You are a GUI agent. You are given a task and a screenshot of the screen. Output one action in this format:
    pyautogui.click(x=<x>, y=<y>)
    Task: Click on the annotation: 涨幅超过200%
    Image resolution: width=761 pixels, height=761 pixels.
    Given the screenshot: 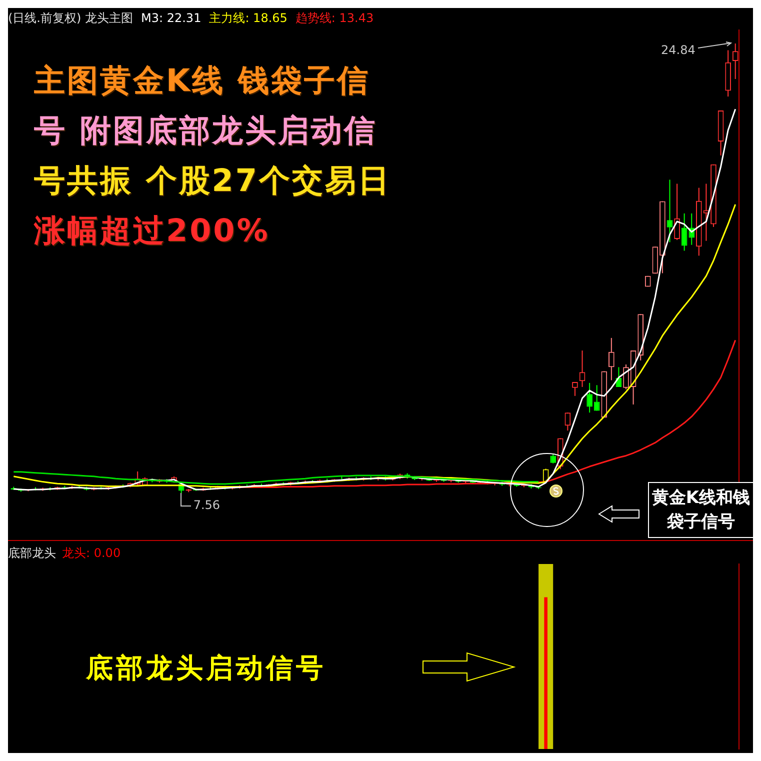 What is the action you would take?
    pyautogui.click(x=152, y=231)
    